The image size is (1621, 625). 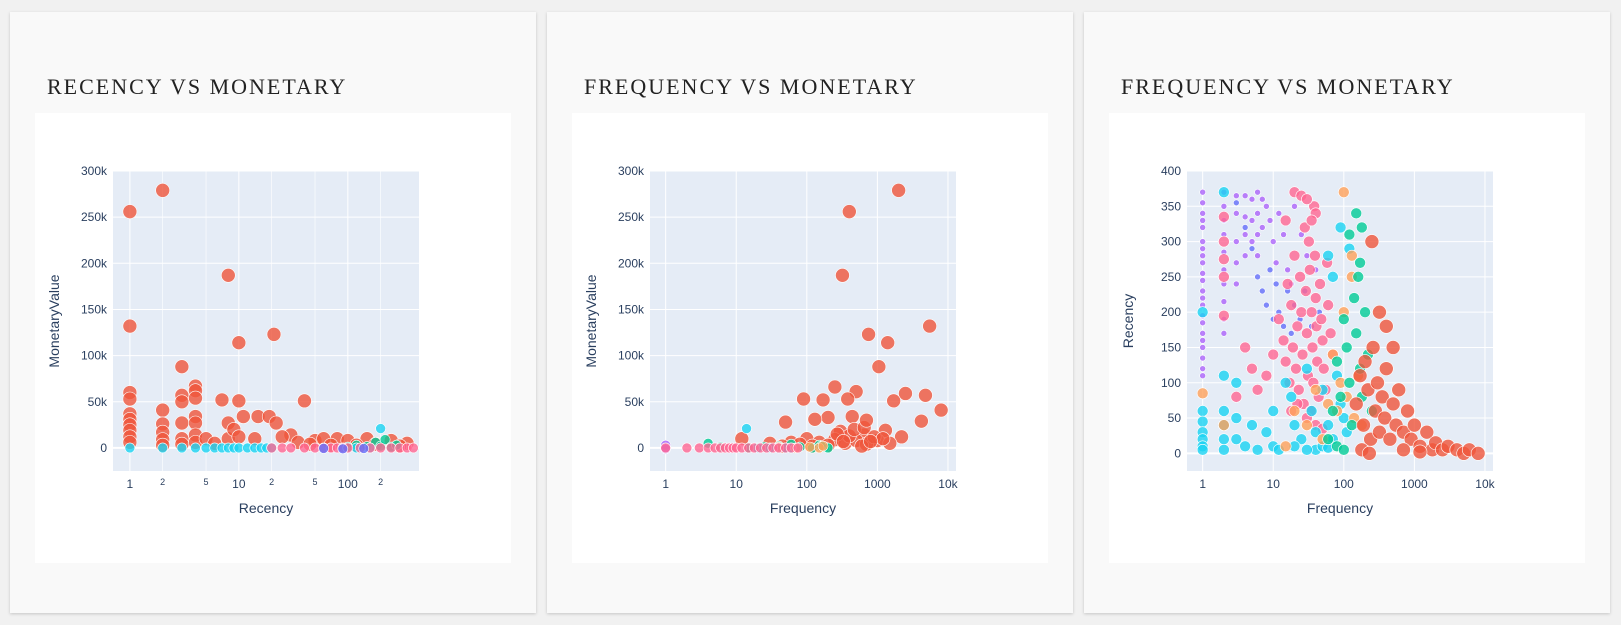 What do you see at coordinates (1171, 347) in the screenshot?
I see `y-tick-label: 150` at bounding box center [1171, 347].